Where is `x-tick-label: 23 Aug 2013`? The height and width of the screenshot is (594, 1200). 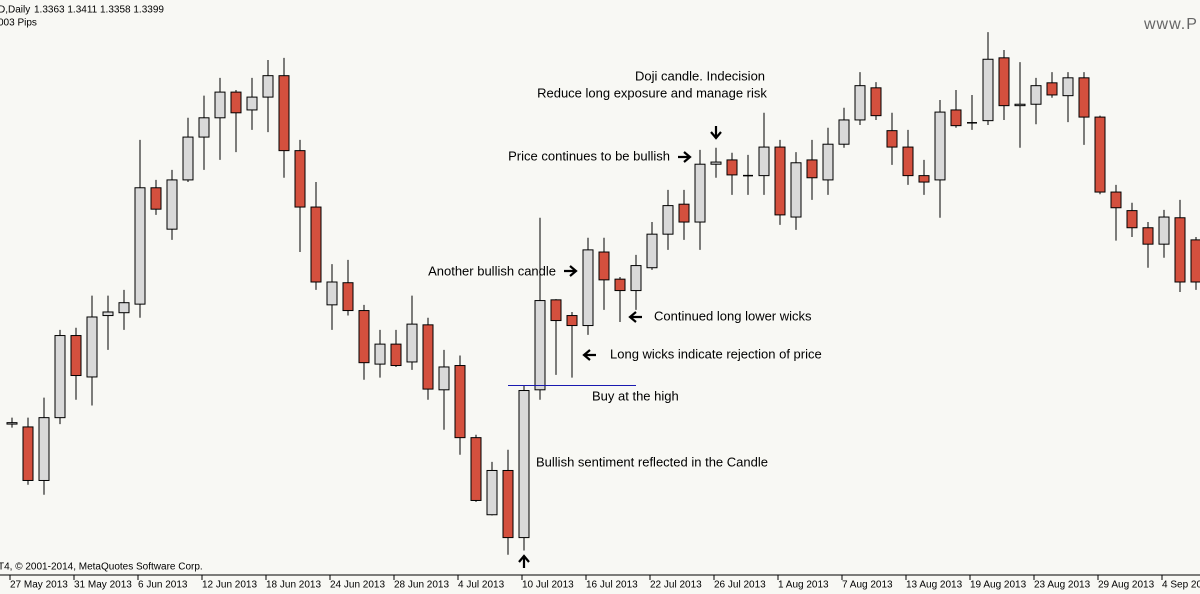 x-tick-label: 23 Aug 2013 is located at coordinates (1062, 585).